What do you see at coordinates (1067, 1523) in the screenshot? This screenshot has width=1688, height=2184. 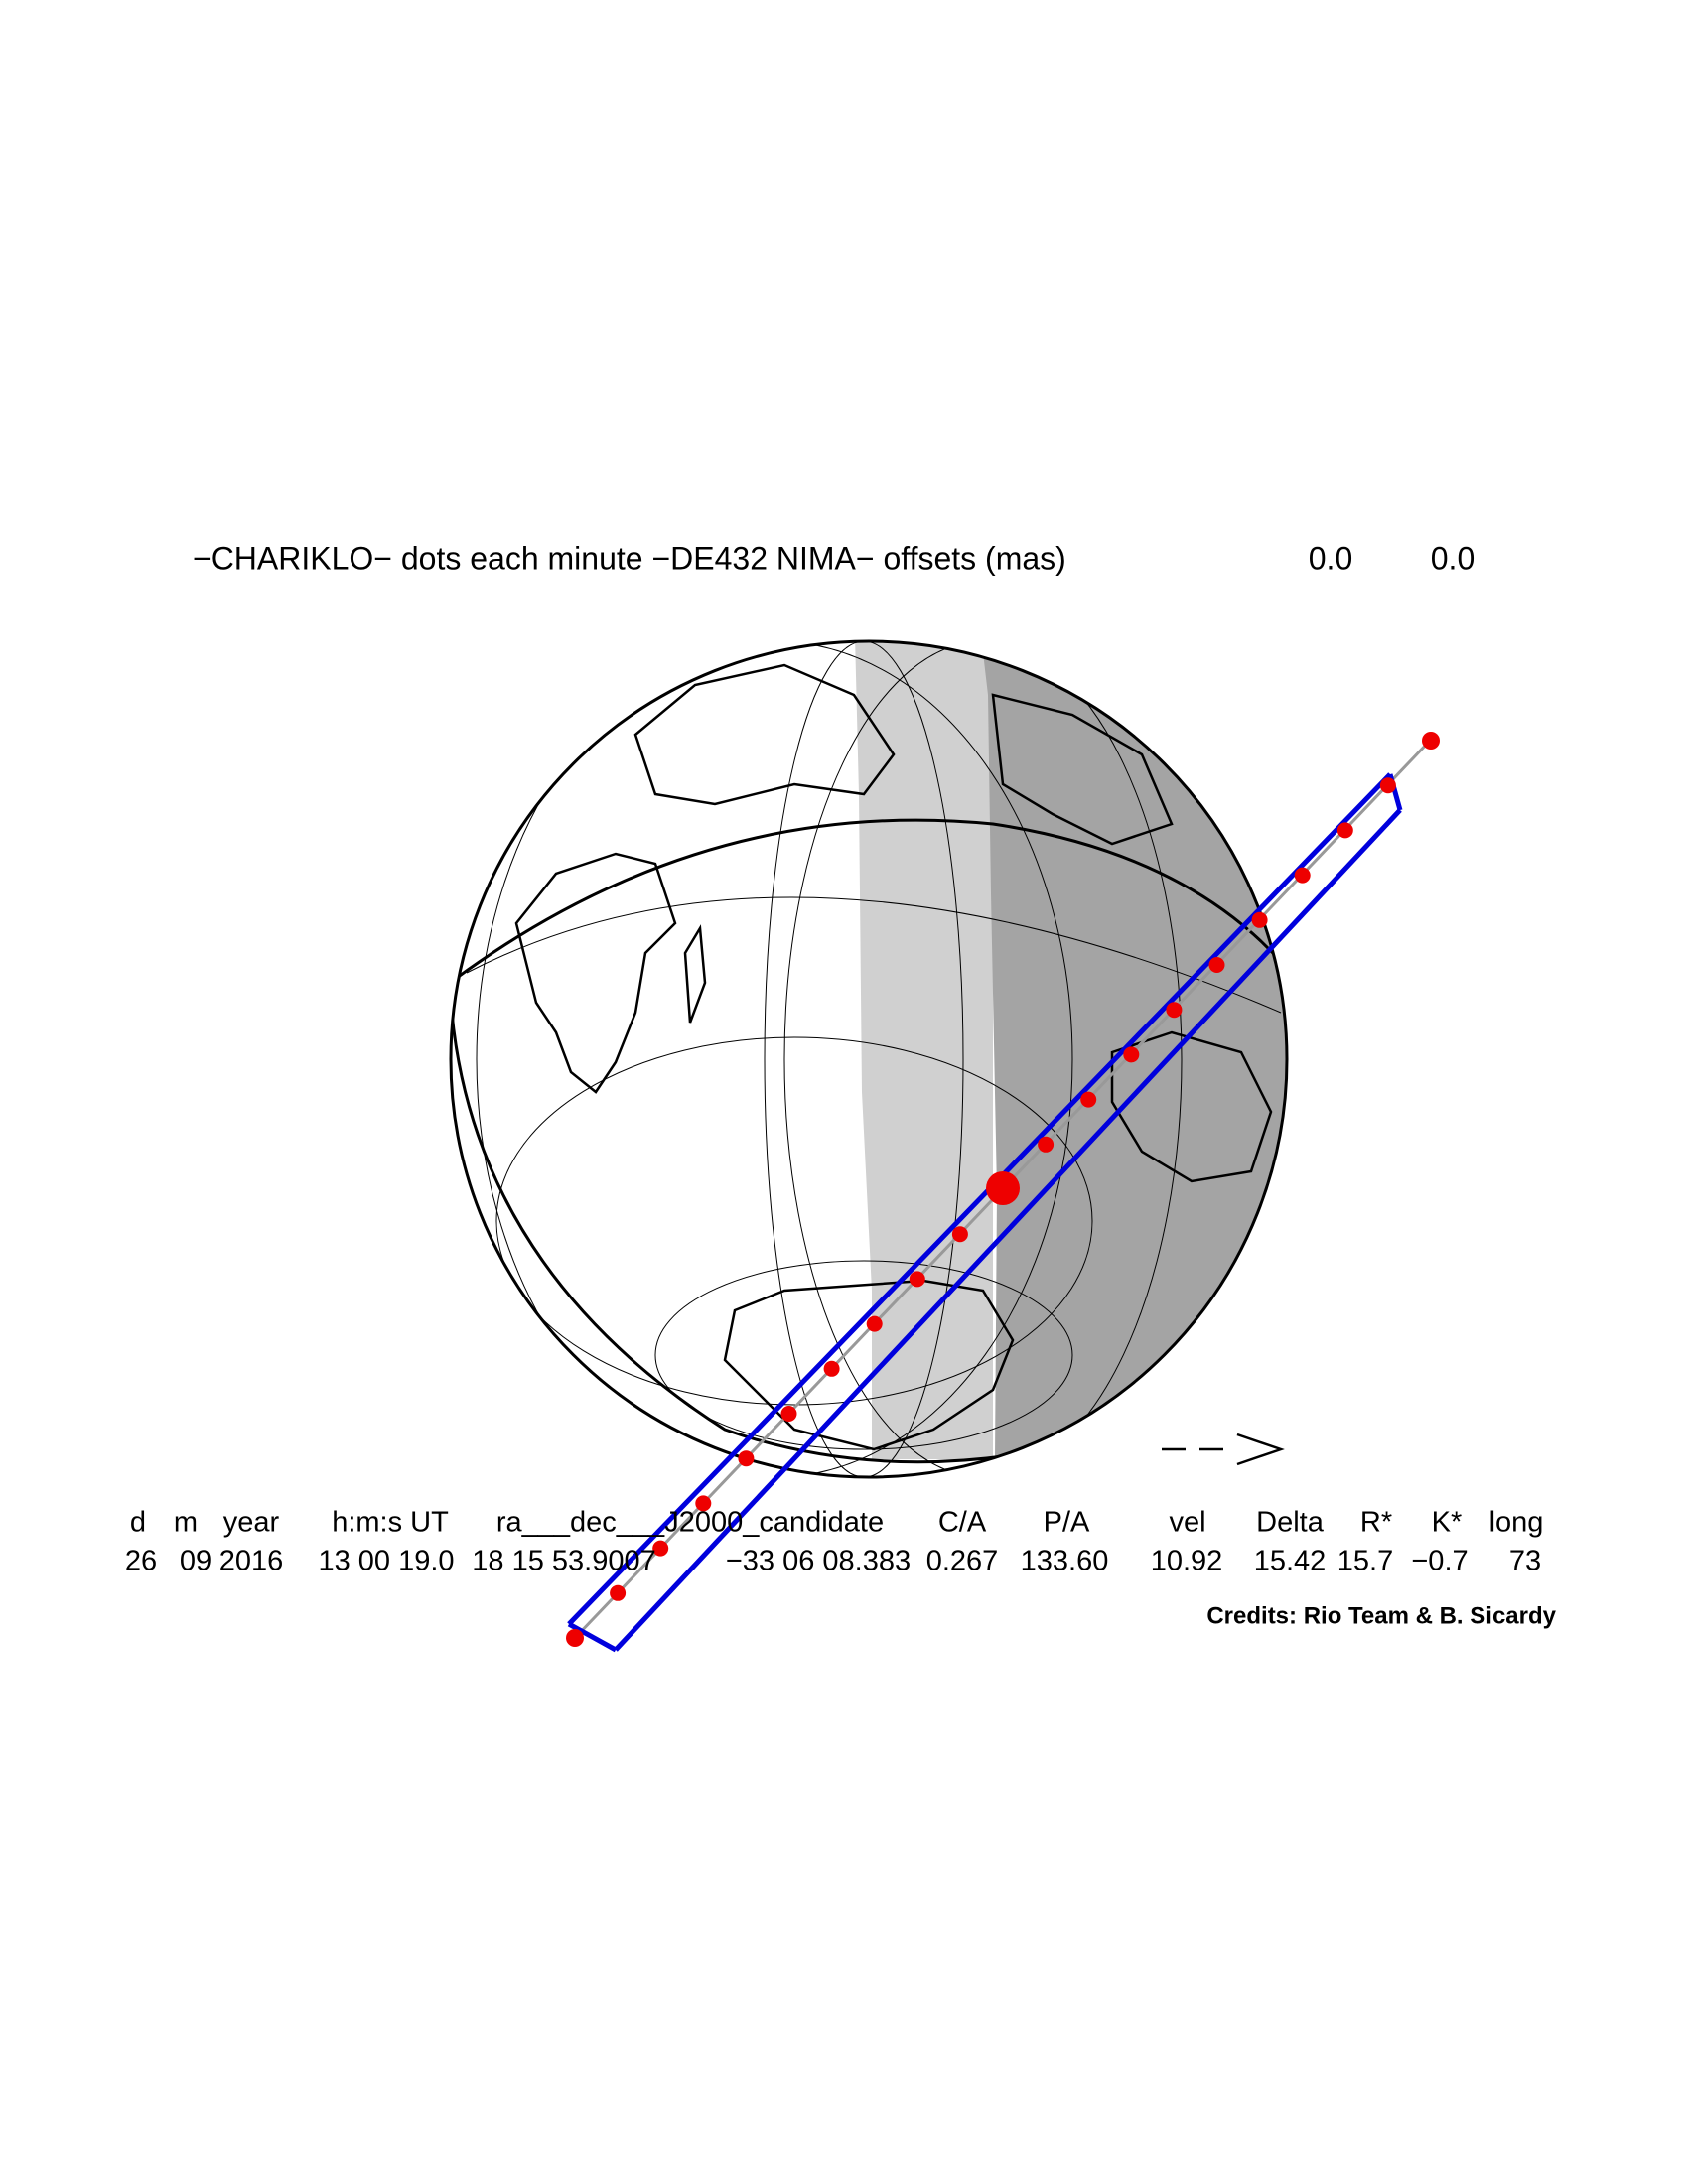 I see `column-header: P/A` at bounding box center [1067, 1523].